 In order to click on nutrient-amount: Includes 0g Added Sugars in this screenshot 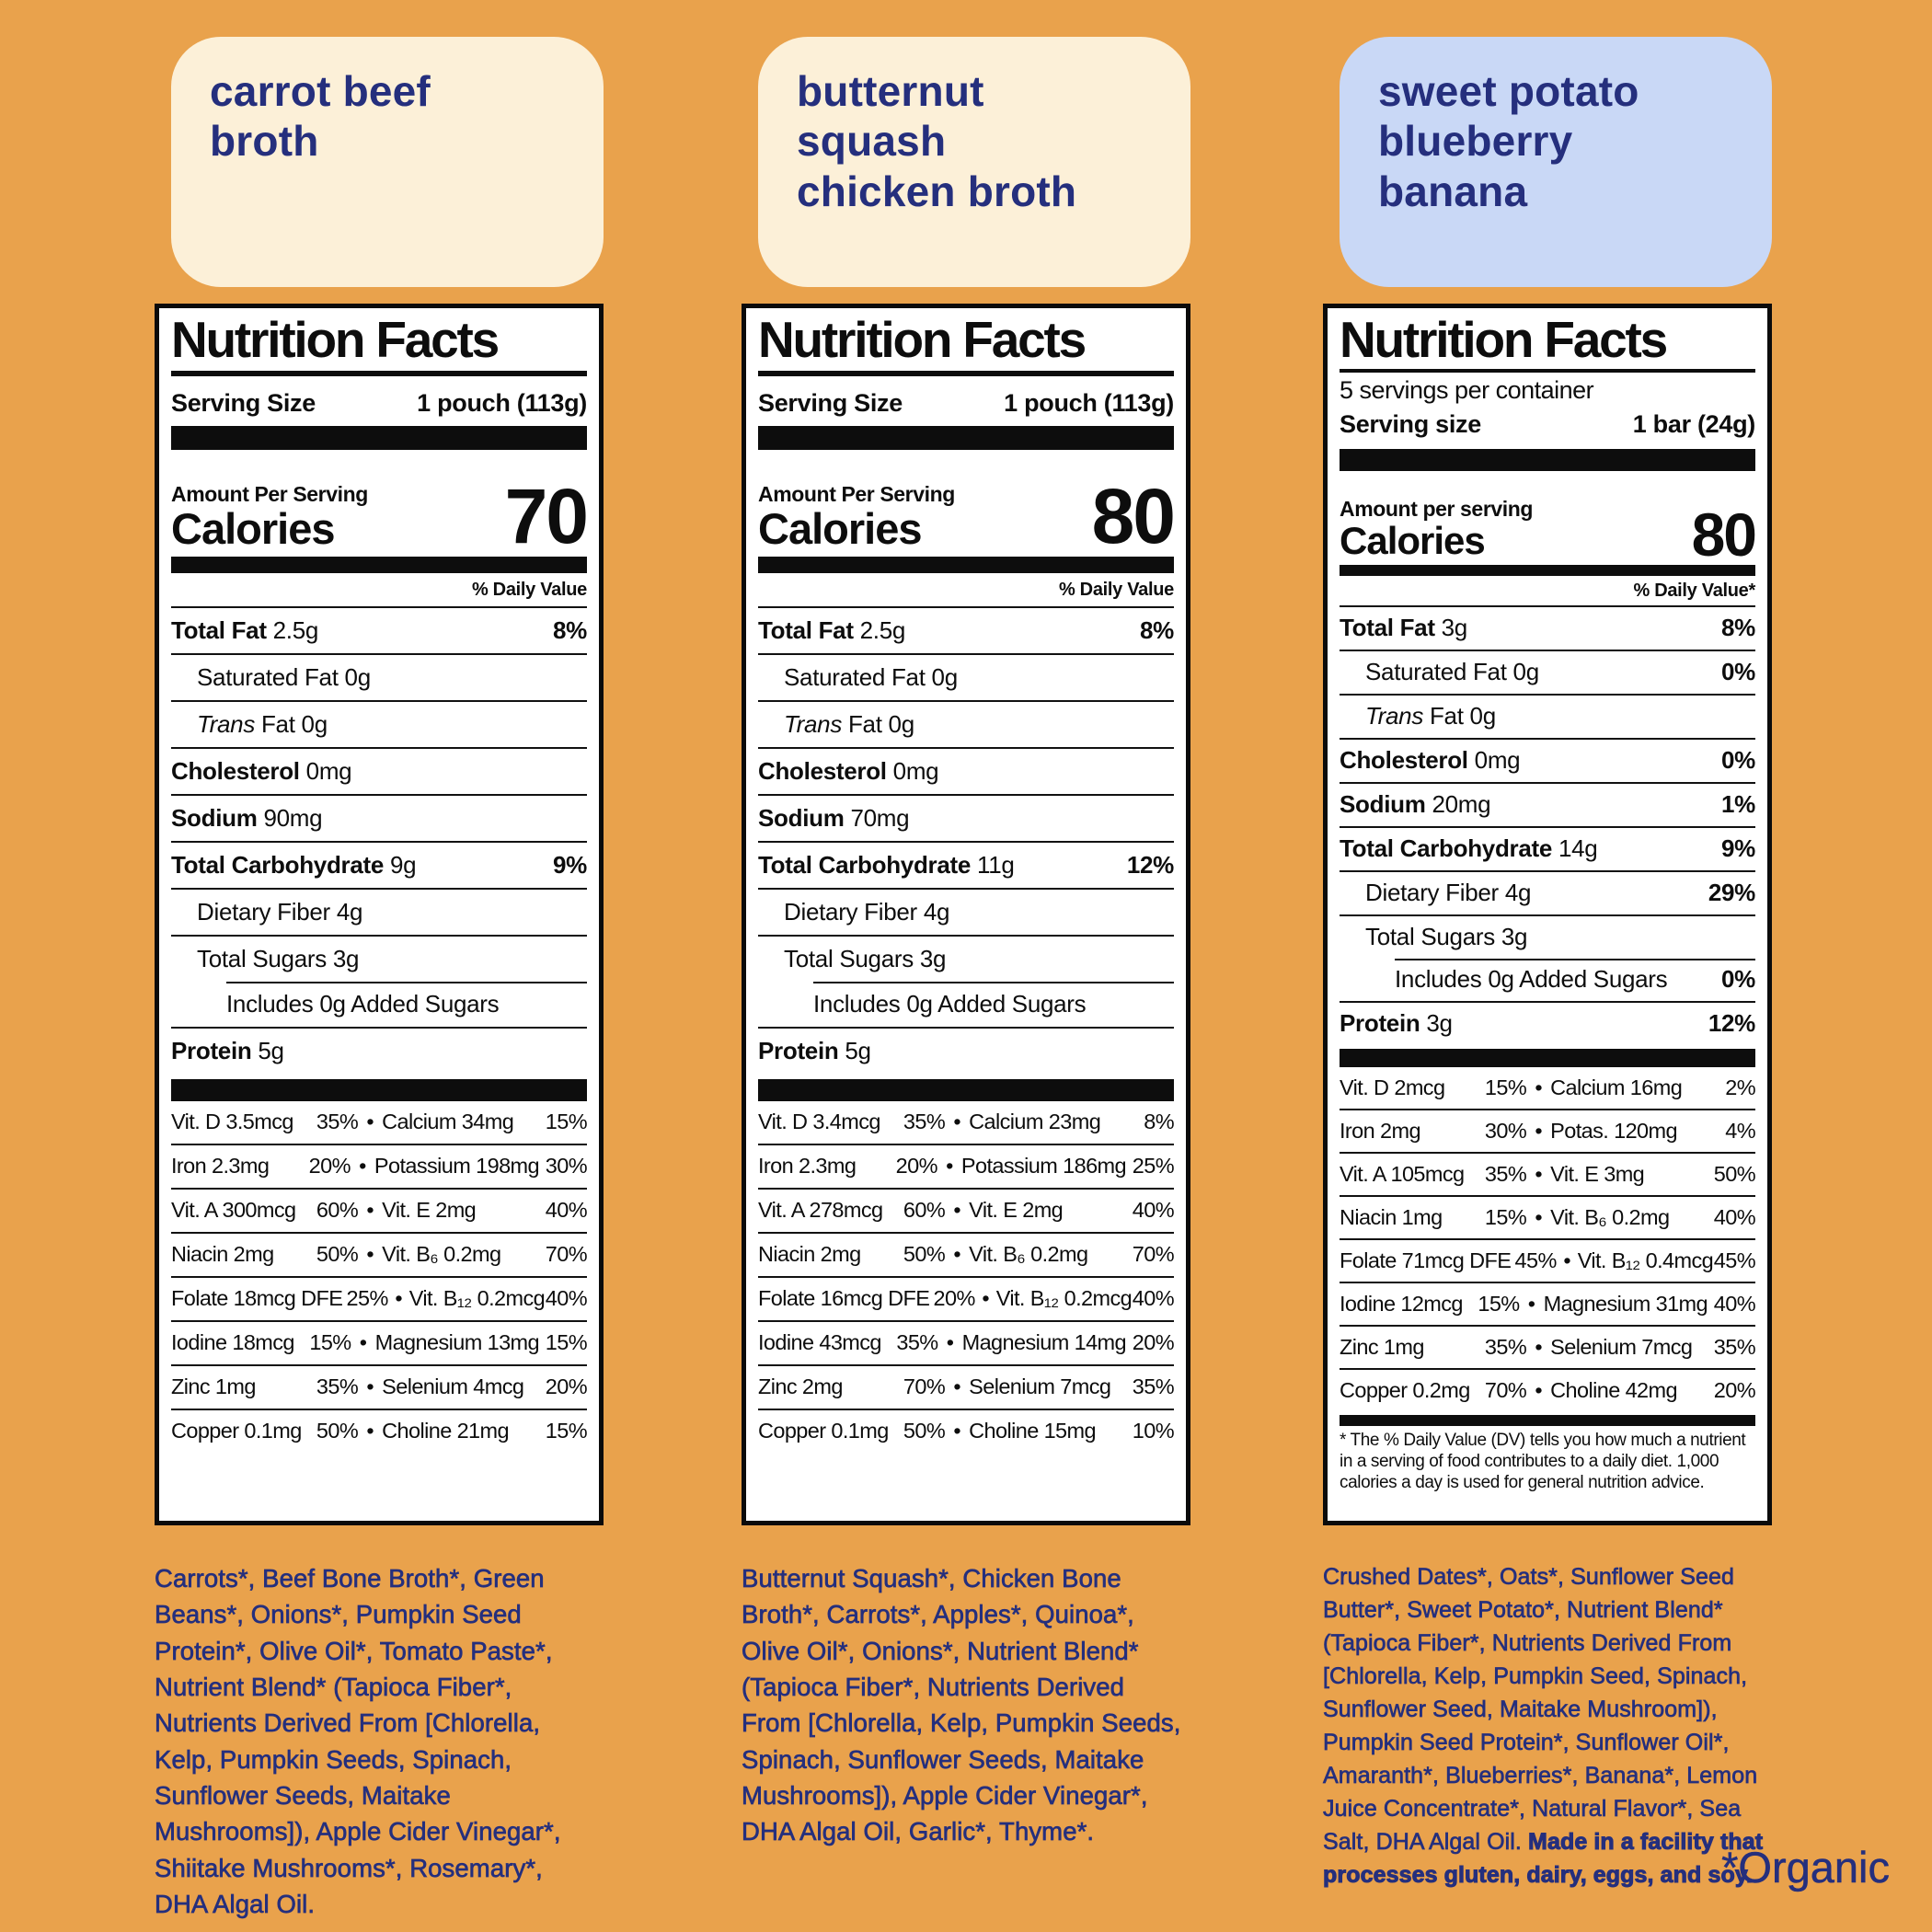, I will do `click(950, 1003)`.